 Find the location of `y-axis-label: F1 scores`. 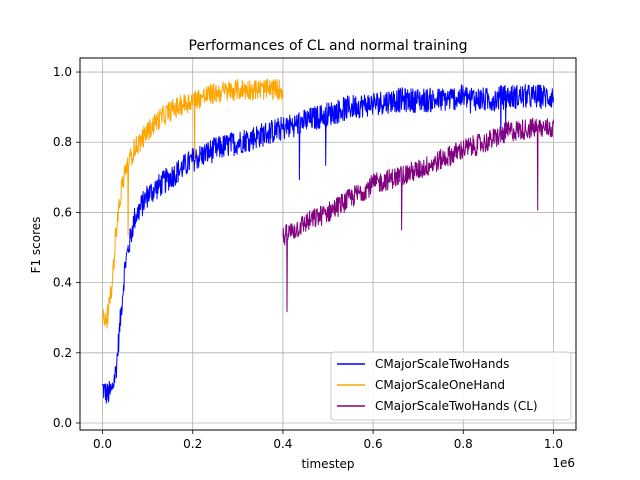

y-axis-label: F1 scores is located at coordinates (36, 245).